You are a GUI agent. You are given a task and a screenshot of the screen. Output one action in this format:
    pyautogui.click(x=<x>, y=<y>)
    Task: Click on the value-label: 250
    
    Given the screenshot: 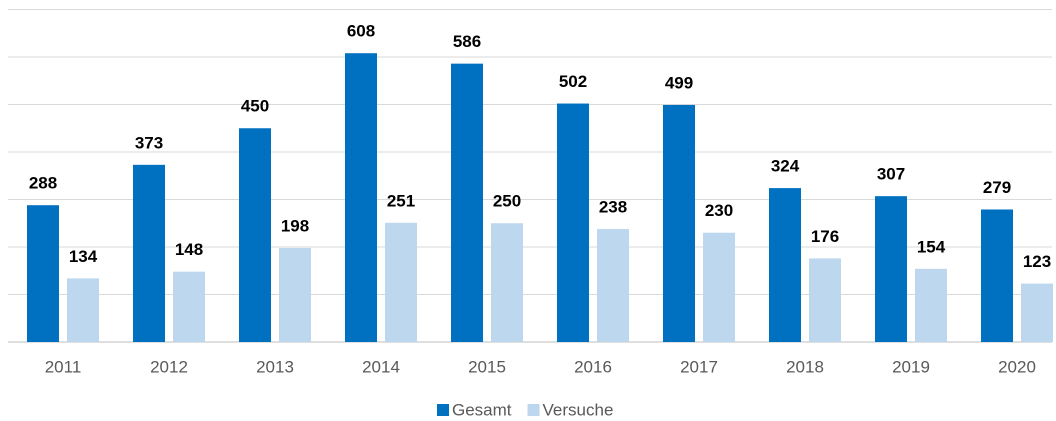 What is the action you would take?
    pyautogui.click(x=507, y=201)
    